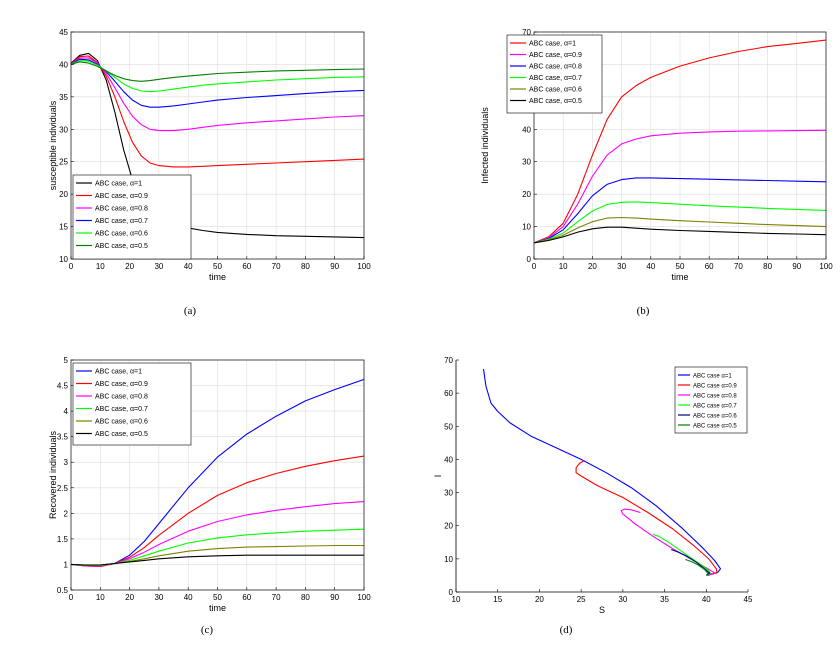  What do you see at coordinates (53, 474) in the screenshot?
I see `y-axis-label: Recovered individuals` at bounding box center [53, 474].